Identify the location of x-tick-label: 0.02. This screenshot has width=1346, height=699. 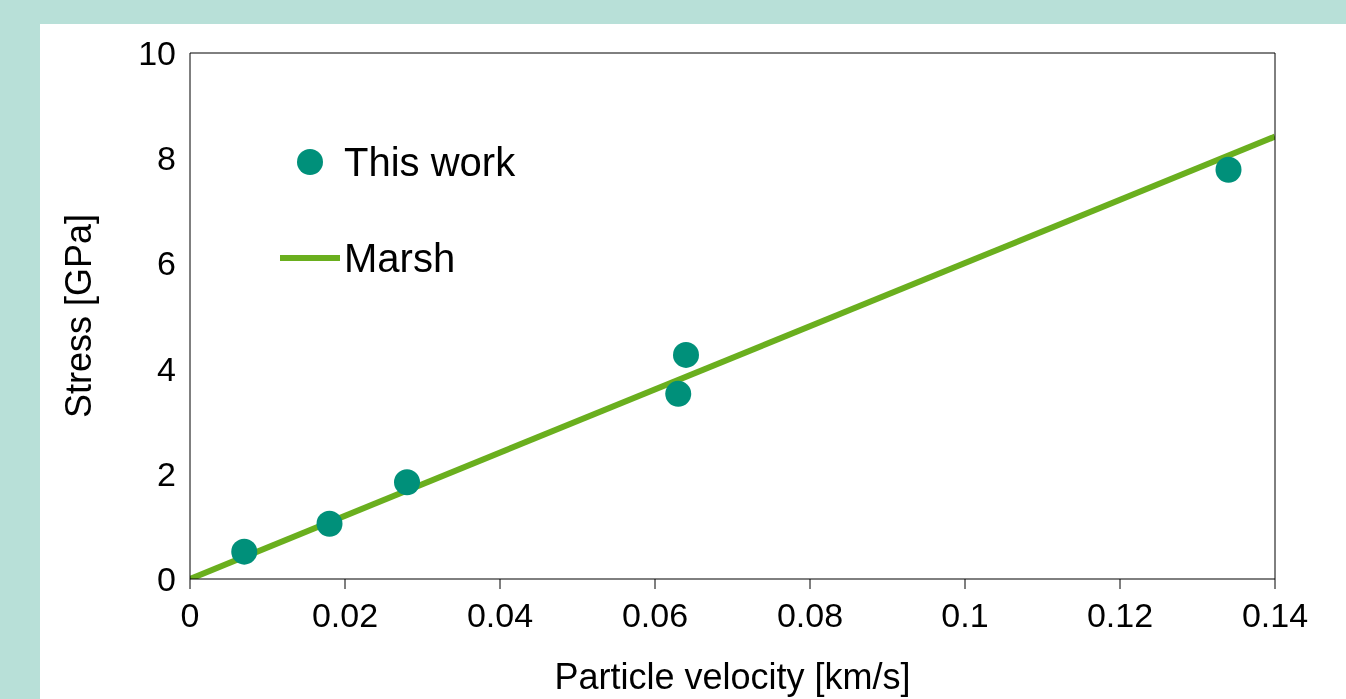
(345, 615).